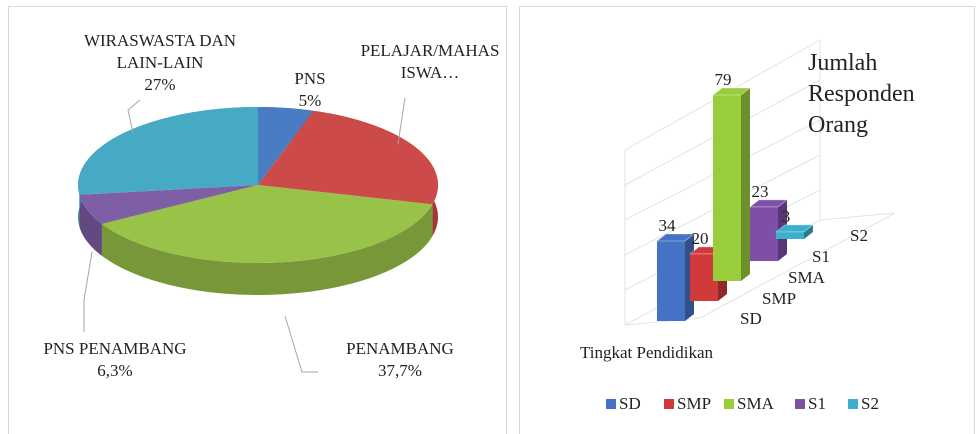 The image size is (979, 434). Describe the element at coordinates (647, 352) in the screenshot. I see `axis-label: Tingkat Pendidikan` at that location.